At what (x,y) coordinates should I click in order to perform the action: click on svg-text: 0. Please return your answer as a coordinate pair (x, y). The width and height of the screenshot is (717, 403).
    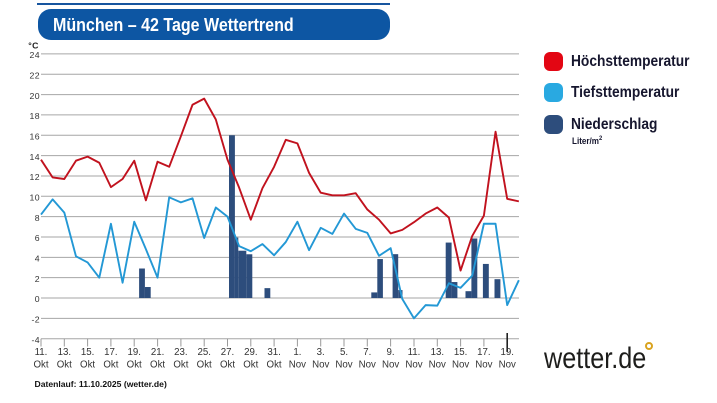
    Looking at the image, I should click on (37, 299).